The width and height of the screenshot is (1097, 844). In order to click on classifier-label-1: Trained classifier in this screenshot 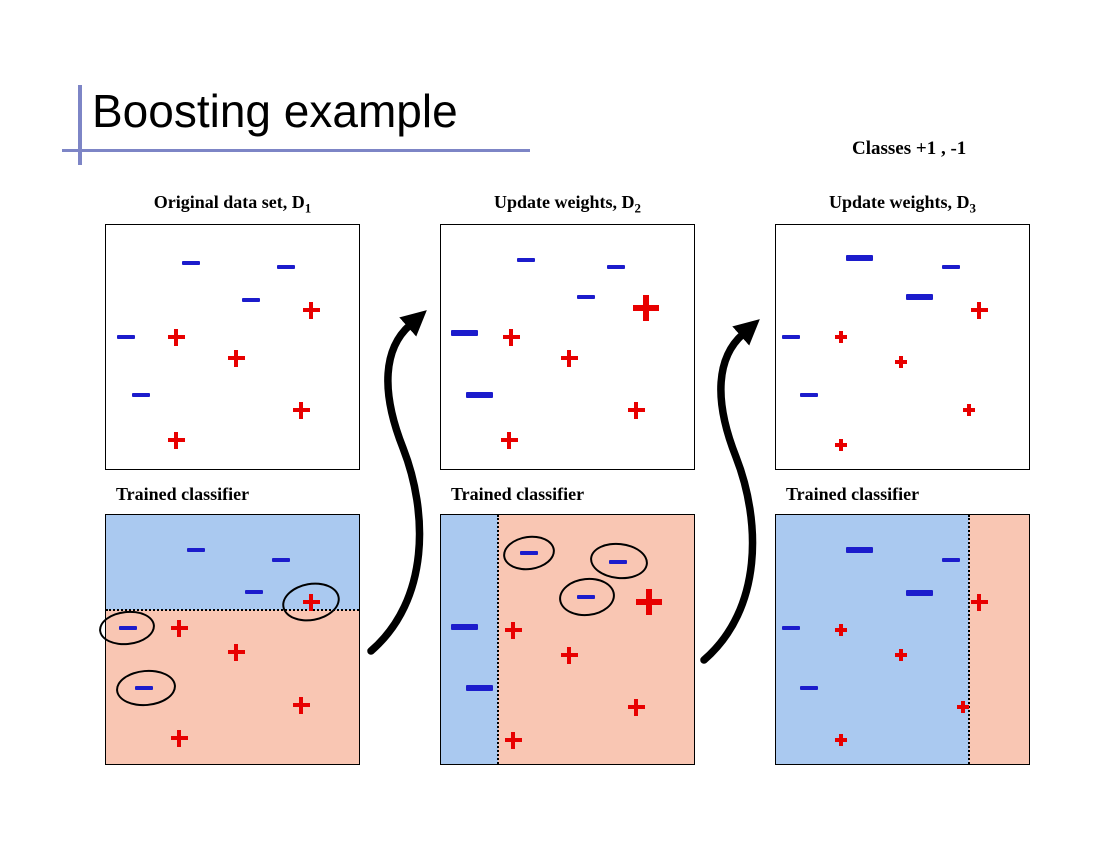, I will do `click(232, 494)`.